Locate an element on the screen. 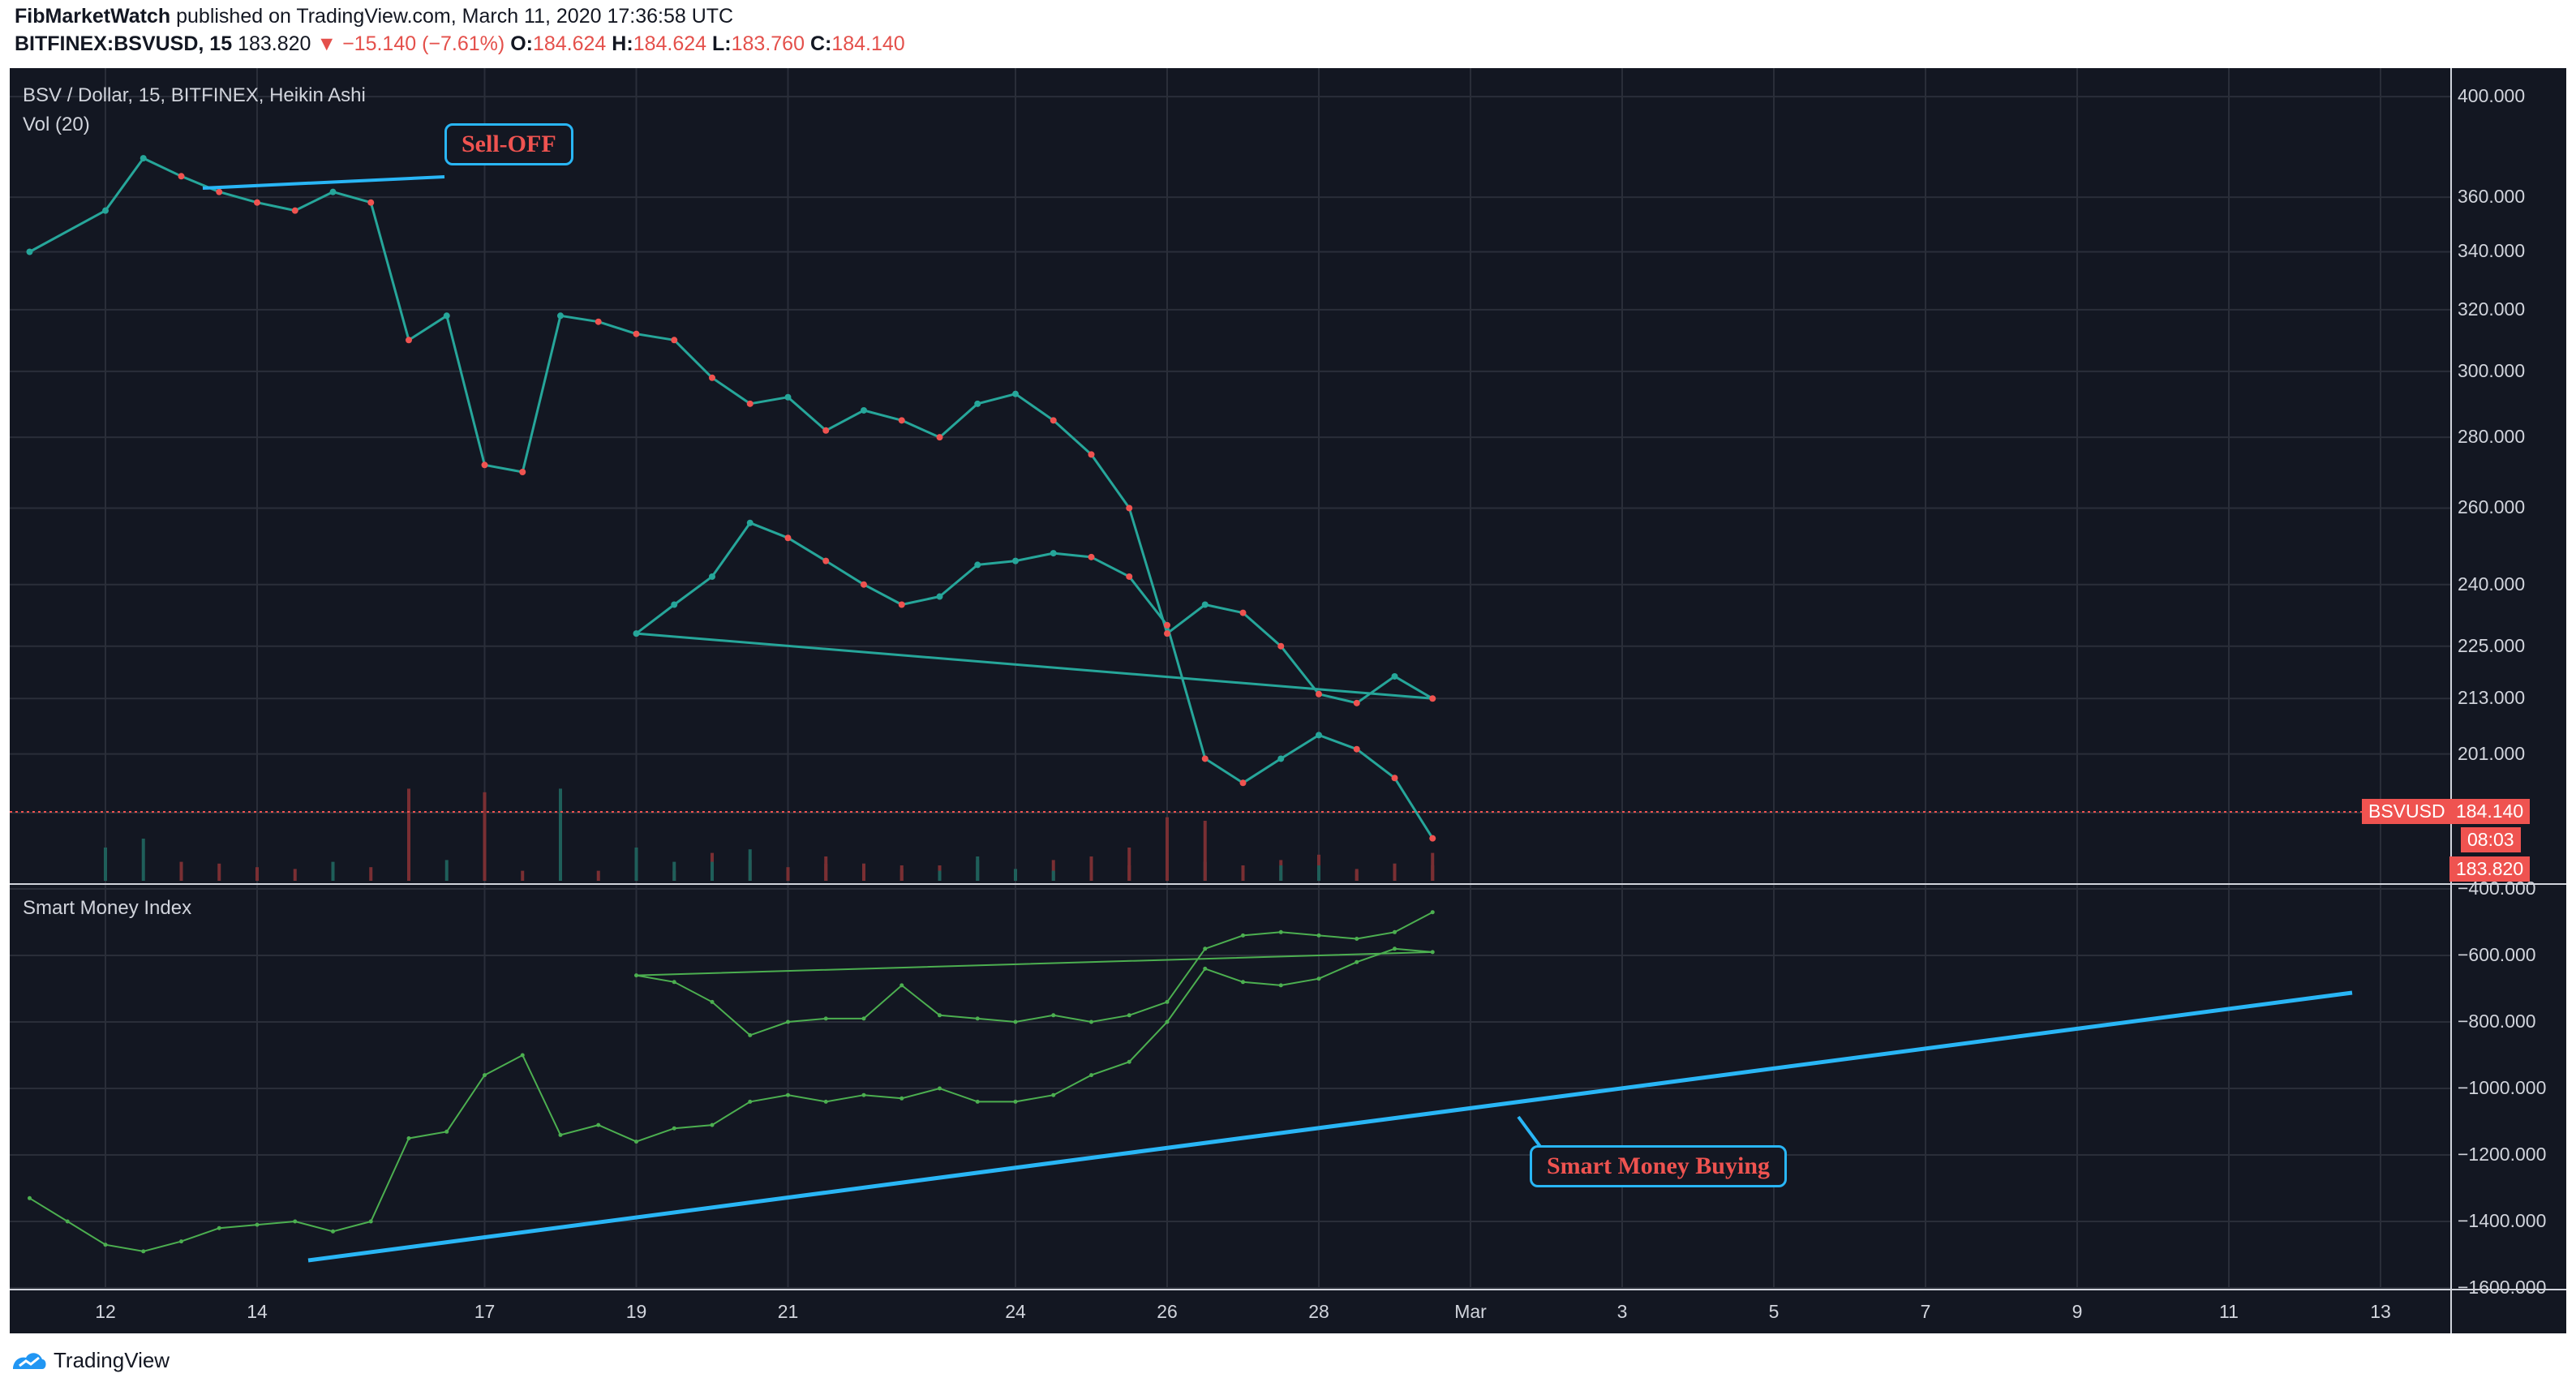 The height and width of the screenshot is (1395, 2576). smart-money-callout: Smart Money Buying is located at coordinates (1659, 1166).